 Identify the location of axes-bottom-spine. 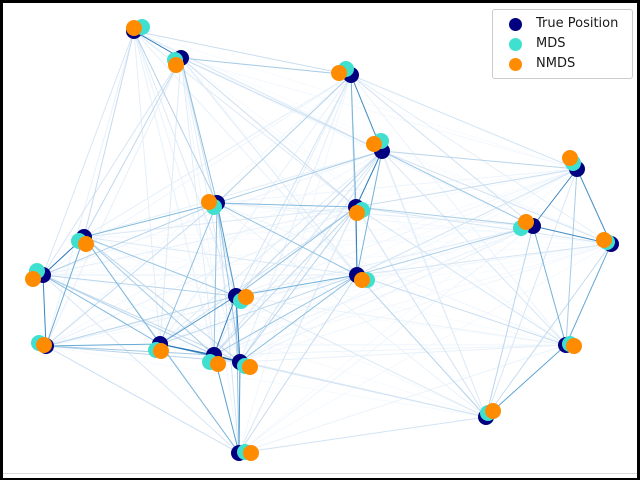
(320, 473).